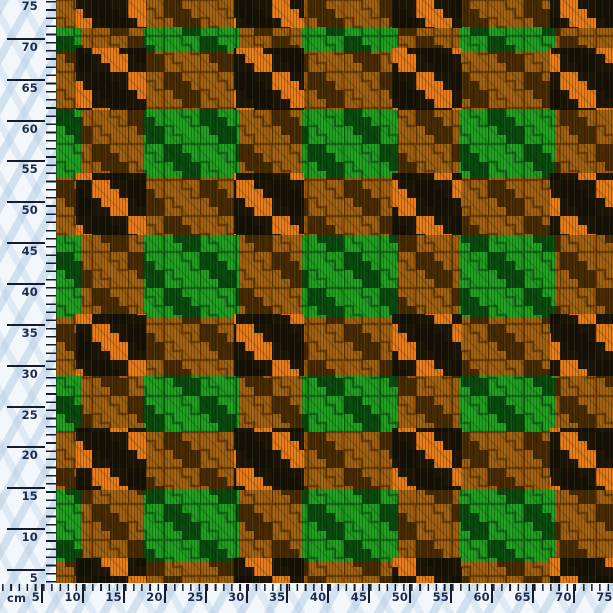  Describe the element at coordinates (22, 577) in the screenshot. I see `left-ruler-label-5: 5` at that location.